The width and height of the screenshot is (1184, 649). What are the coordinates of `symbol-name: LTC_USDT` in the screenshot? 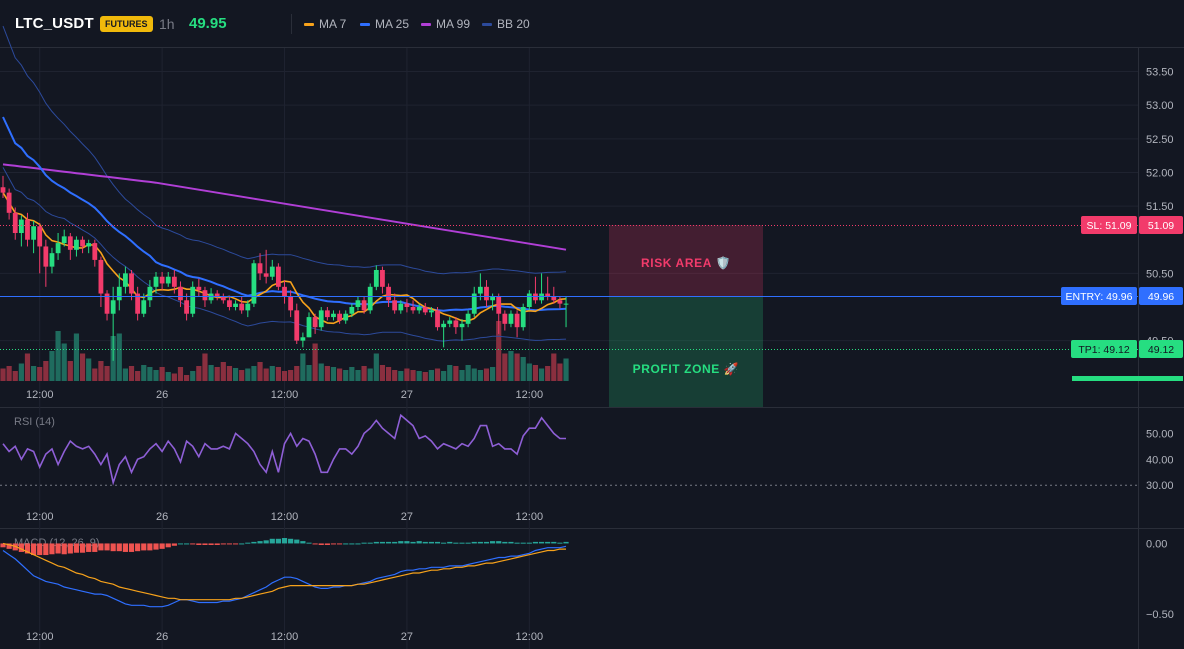 It's located at (54, 23).